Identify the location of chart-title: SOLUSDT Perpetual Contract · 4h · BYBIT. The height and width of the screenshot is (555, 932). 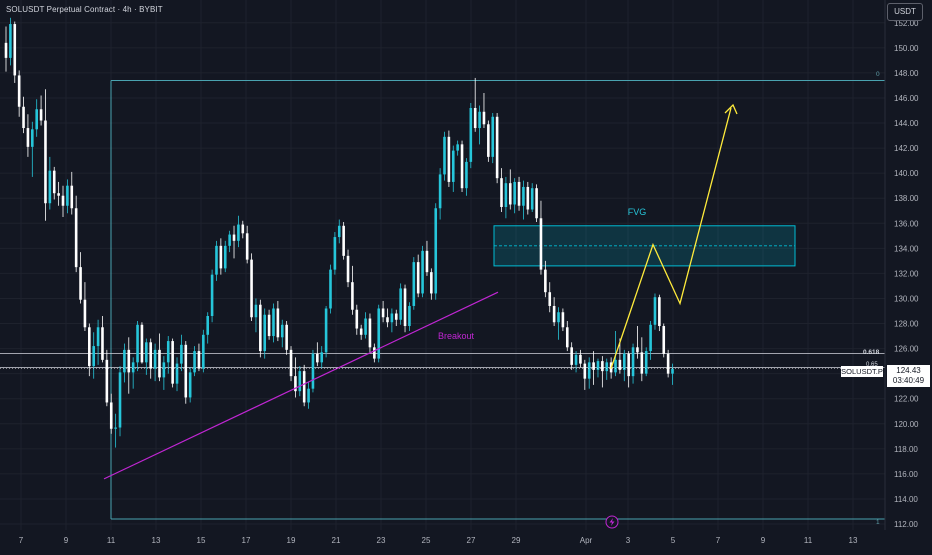
(84, 9).